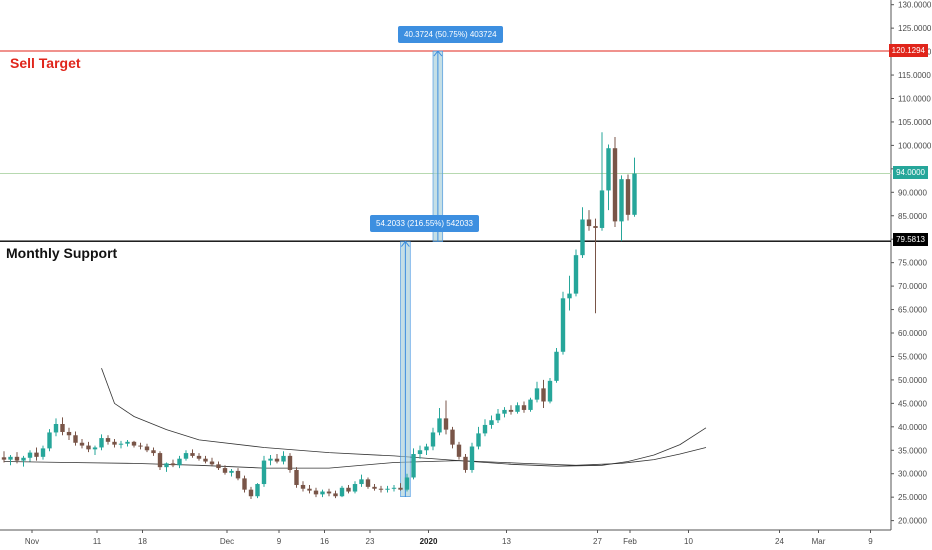 This screenshot has height=550, width=932. What do you see at coordinates (449, 538) in the screenshot?
I see `time-axis-labels: Nov 11 18 Dec 9 16 23 2020 13 27 Feb 10 24 Mar 9` at bounding box center [449, 538].